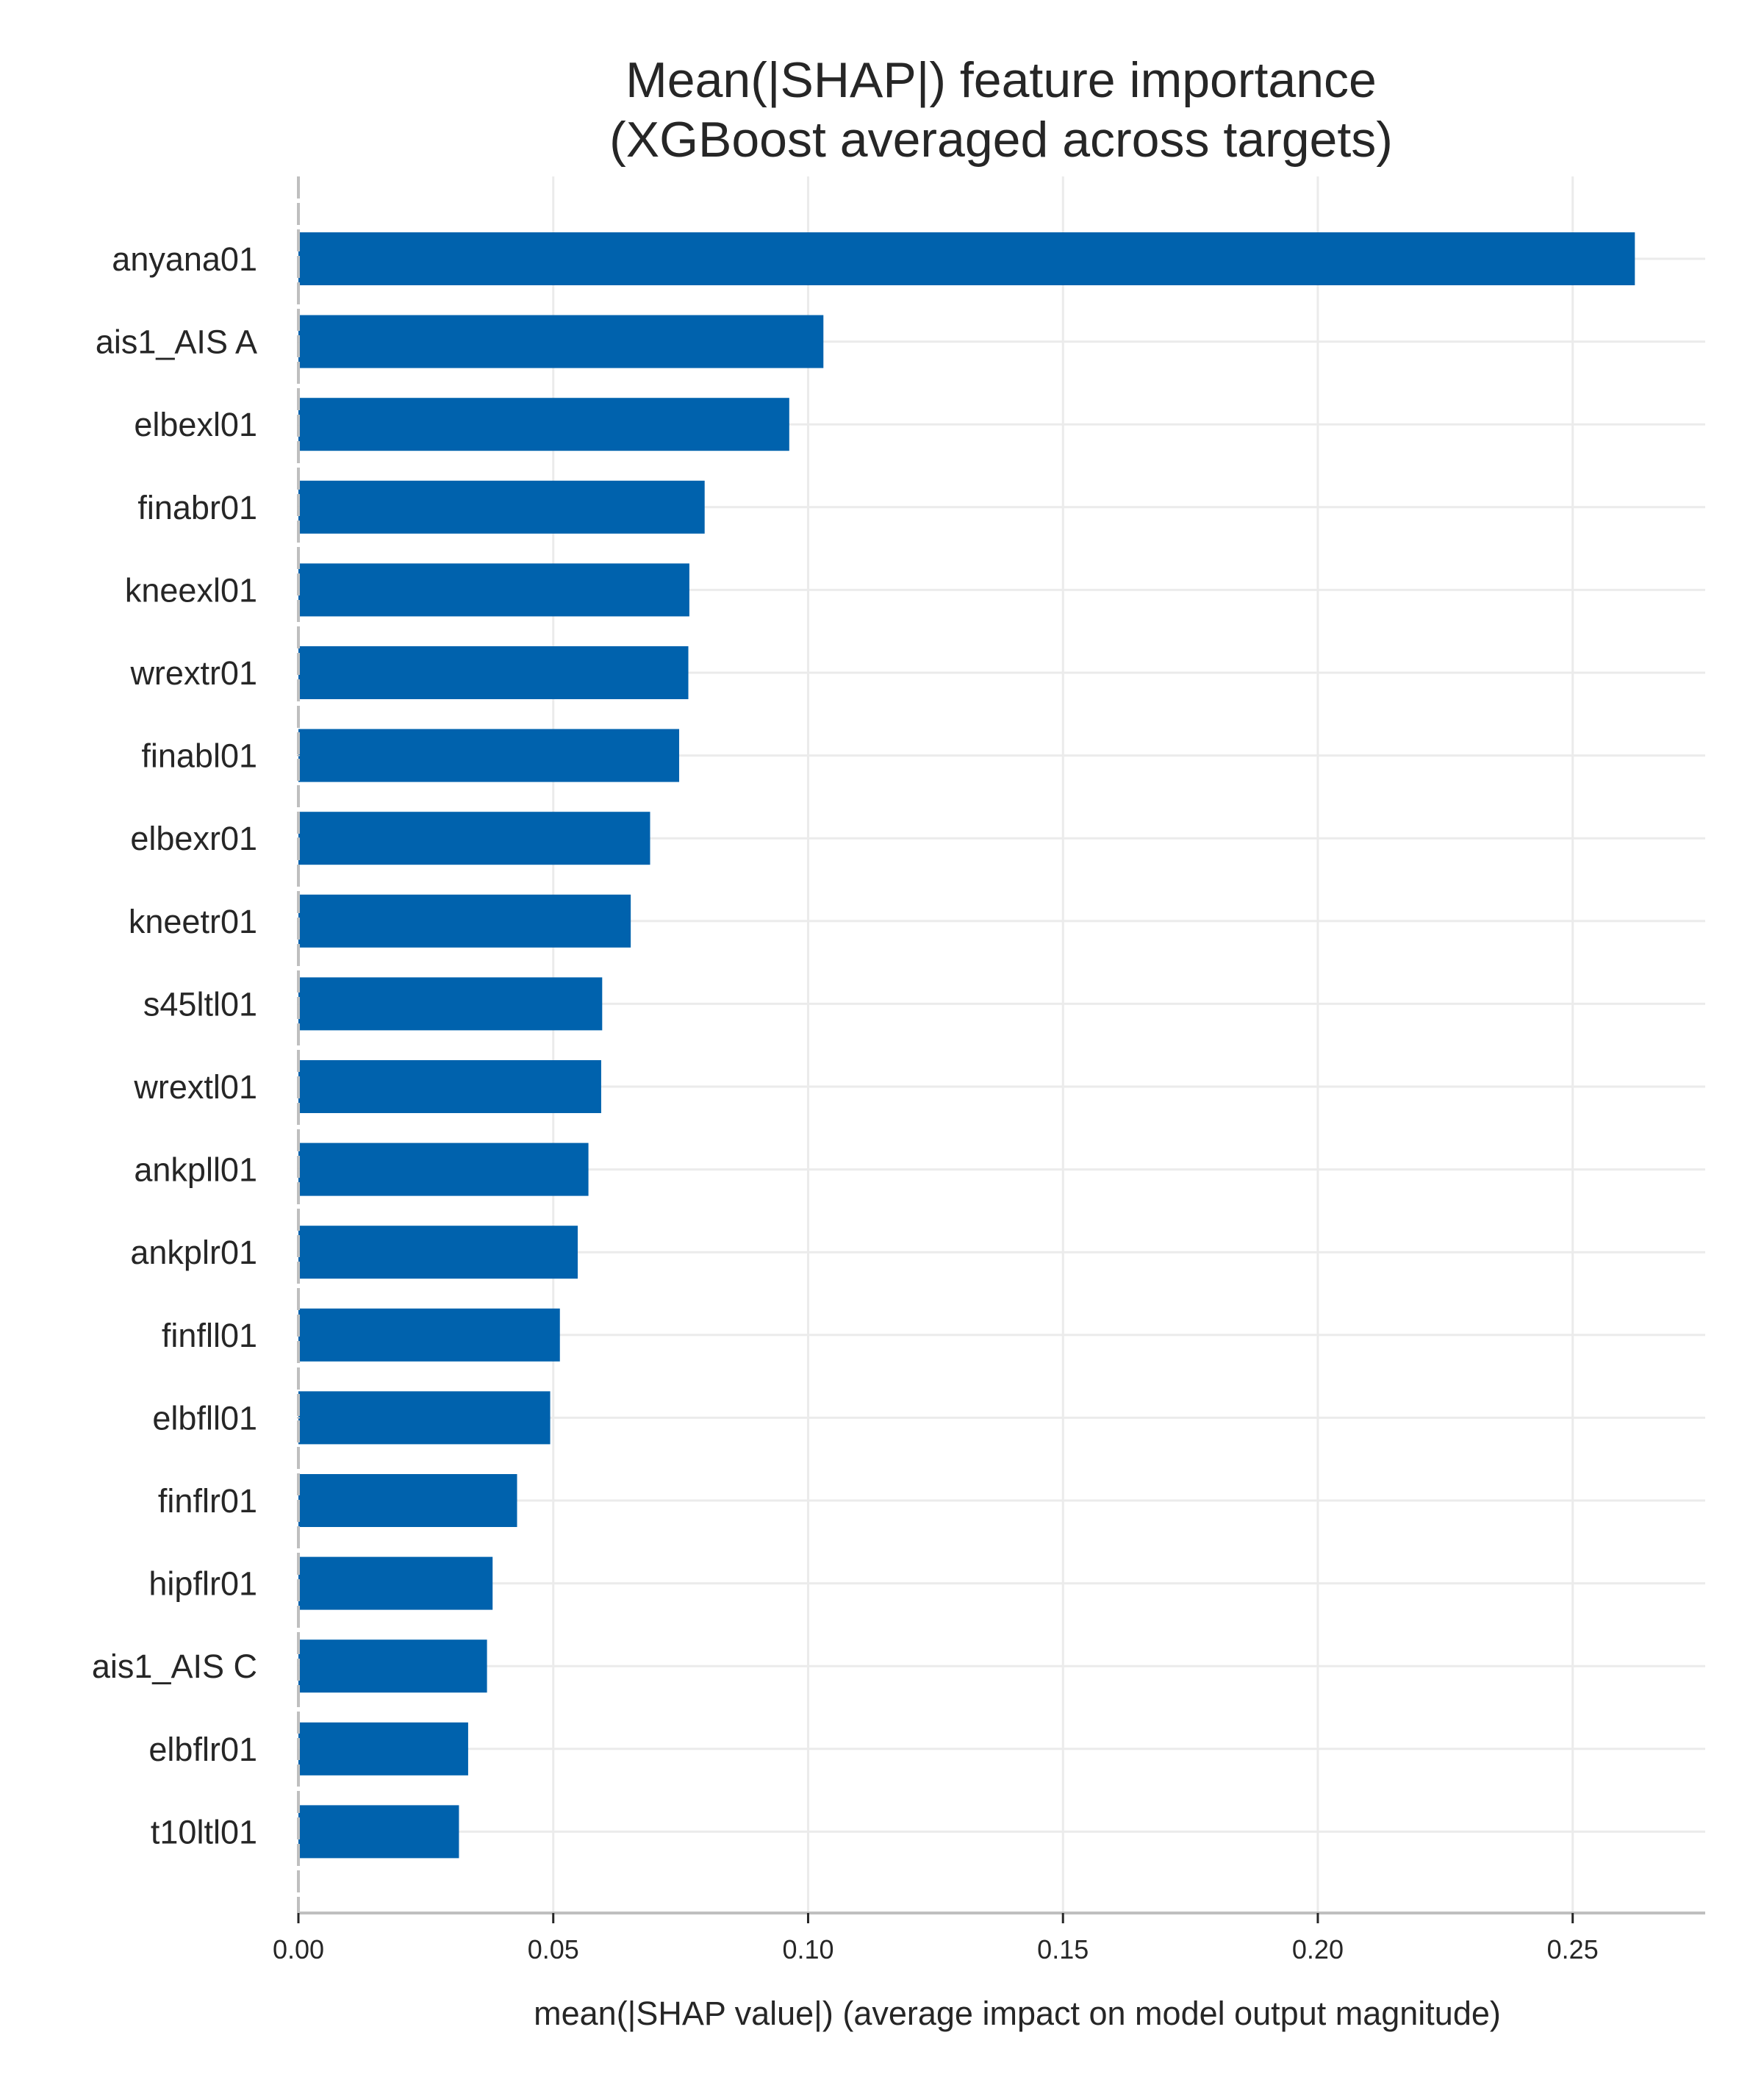  What do you see at coordinates (493, 590) in the screenshot?
I see `bar-kneexl01` at bounding box center [493, 590].